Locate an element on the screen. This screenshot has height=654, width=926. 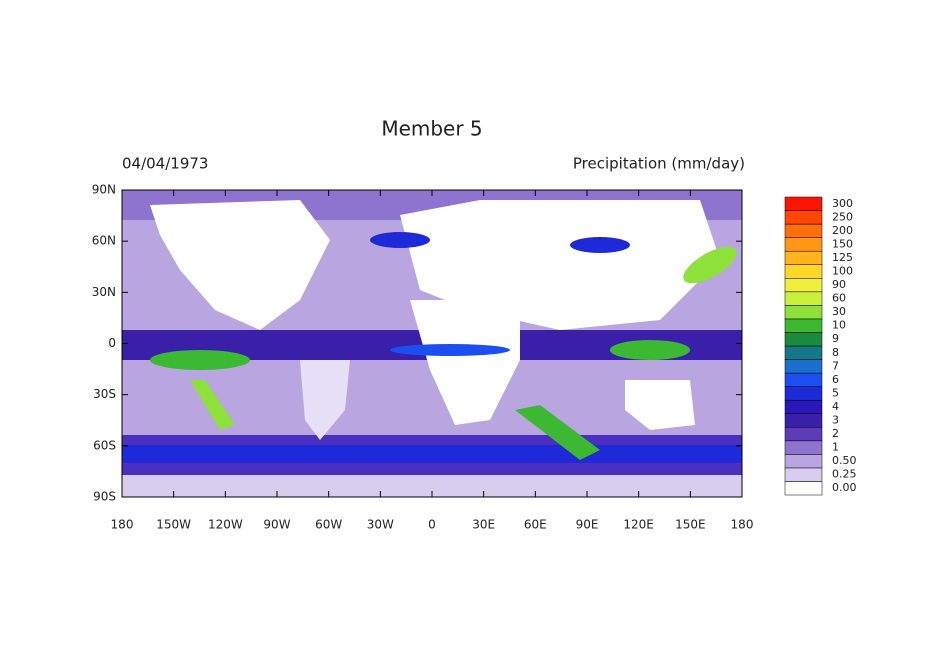
colorbar-label: 4 is located at coordinates (835, 406).